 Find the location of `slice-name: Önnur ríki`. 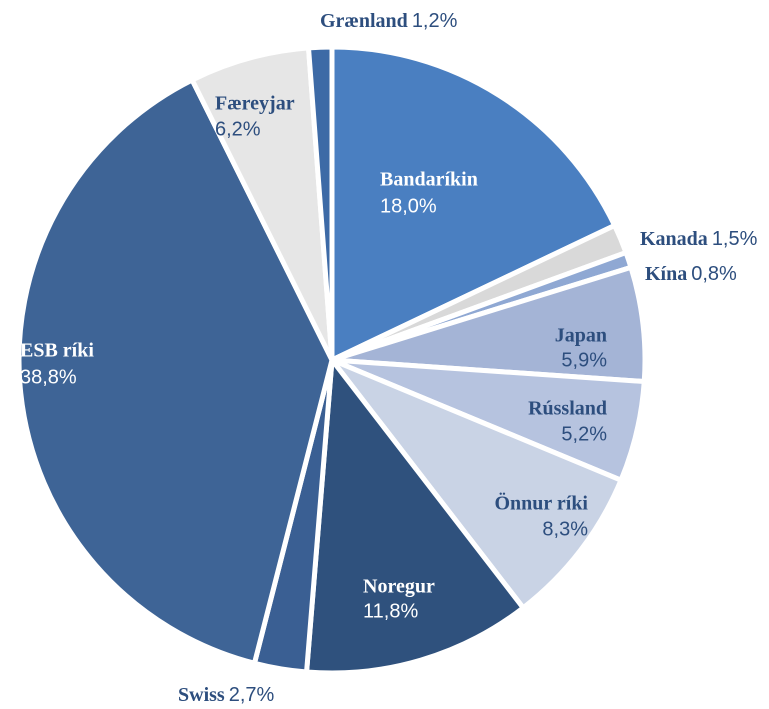

slice-name: Önnur ríki is located at coordinates (541, 503).